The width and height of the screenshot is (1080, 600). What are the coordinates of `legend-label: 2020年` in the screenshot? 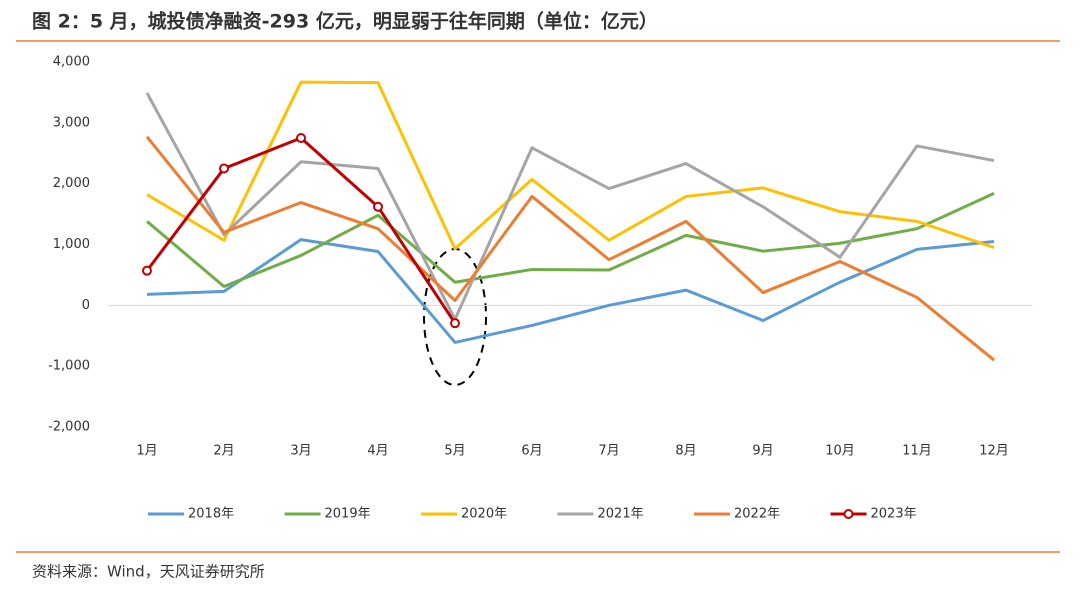 It's located at (484, 514).